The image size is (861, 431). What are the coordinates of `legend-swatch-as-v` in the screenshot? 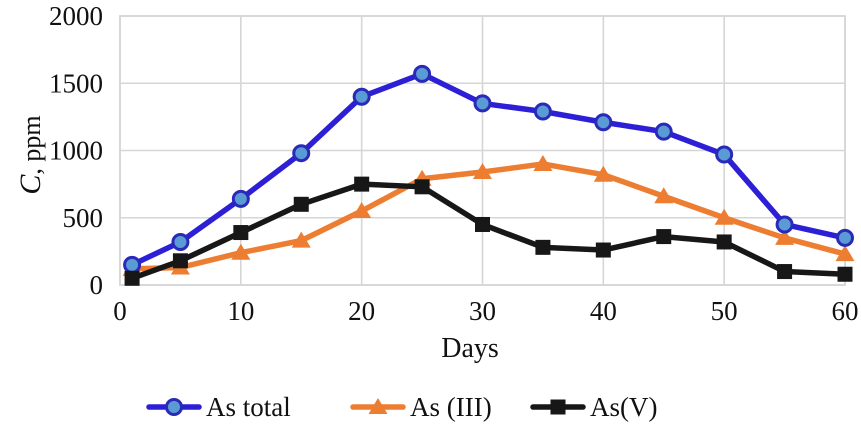 It's located at (558, 407).